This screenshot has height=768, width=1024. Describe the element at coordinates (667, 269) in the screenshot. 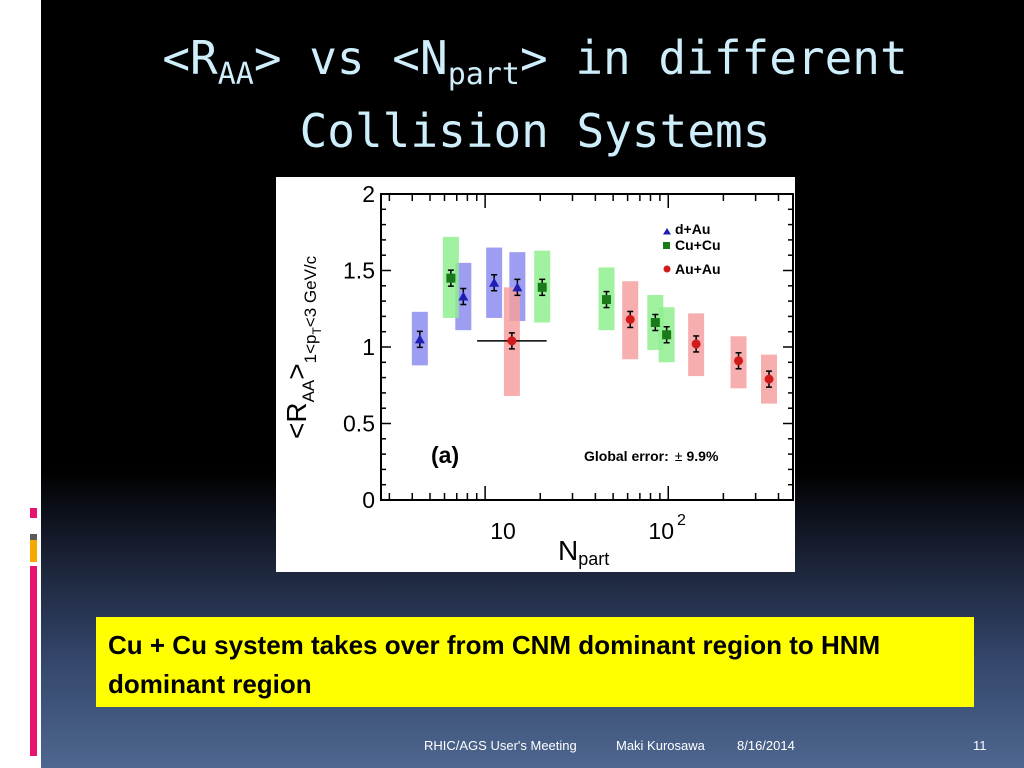

I see `legend-circle-icon` at that location.